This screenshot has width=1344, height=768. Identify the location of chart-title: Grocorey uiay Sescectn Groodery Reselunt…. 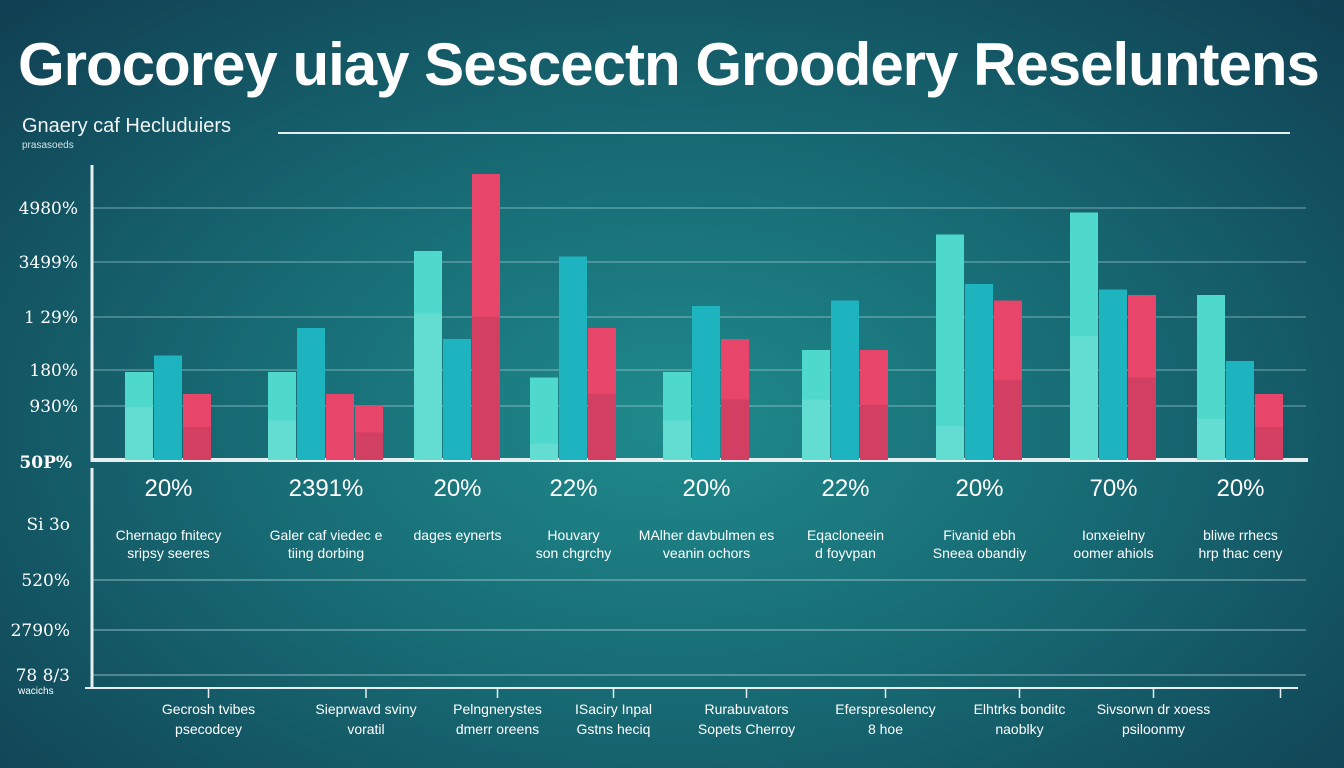
(669, 64).